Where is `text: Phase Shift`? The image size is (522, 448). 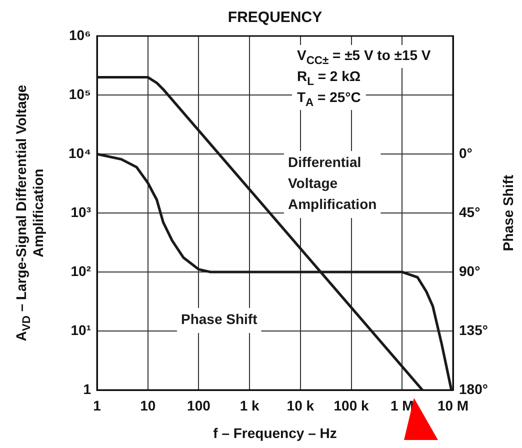
text: Phase Shift is located at coordinates (219, 319).